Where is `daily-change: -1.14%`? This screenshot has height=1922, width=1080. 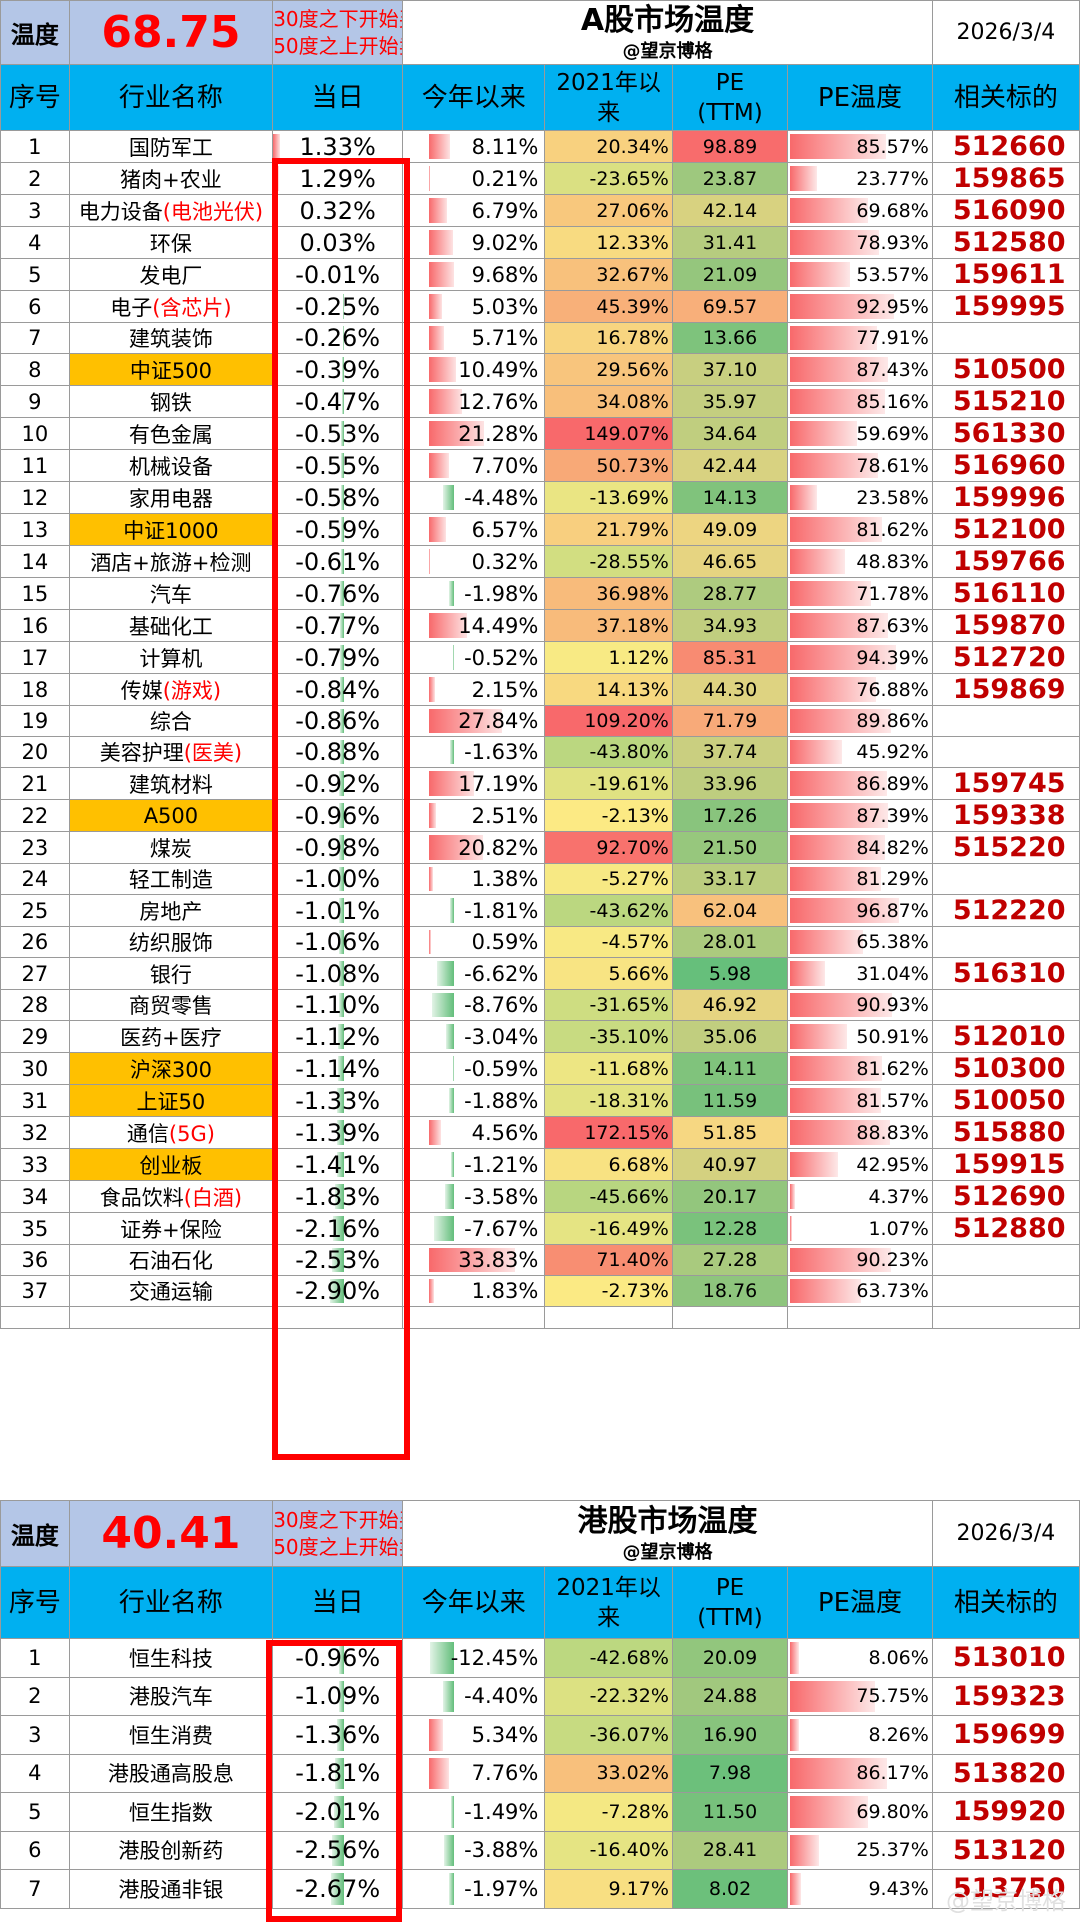
daily-change: -1.14% is located at coordinates (338, 1068).